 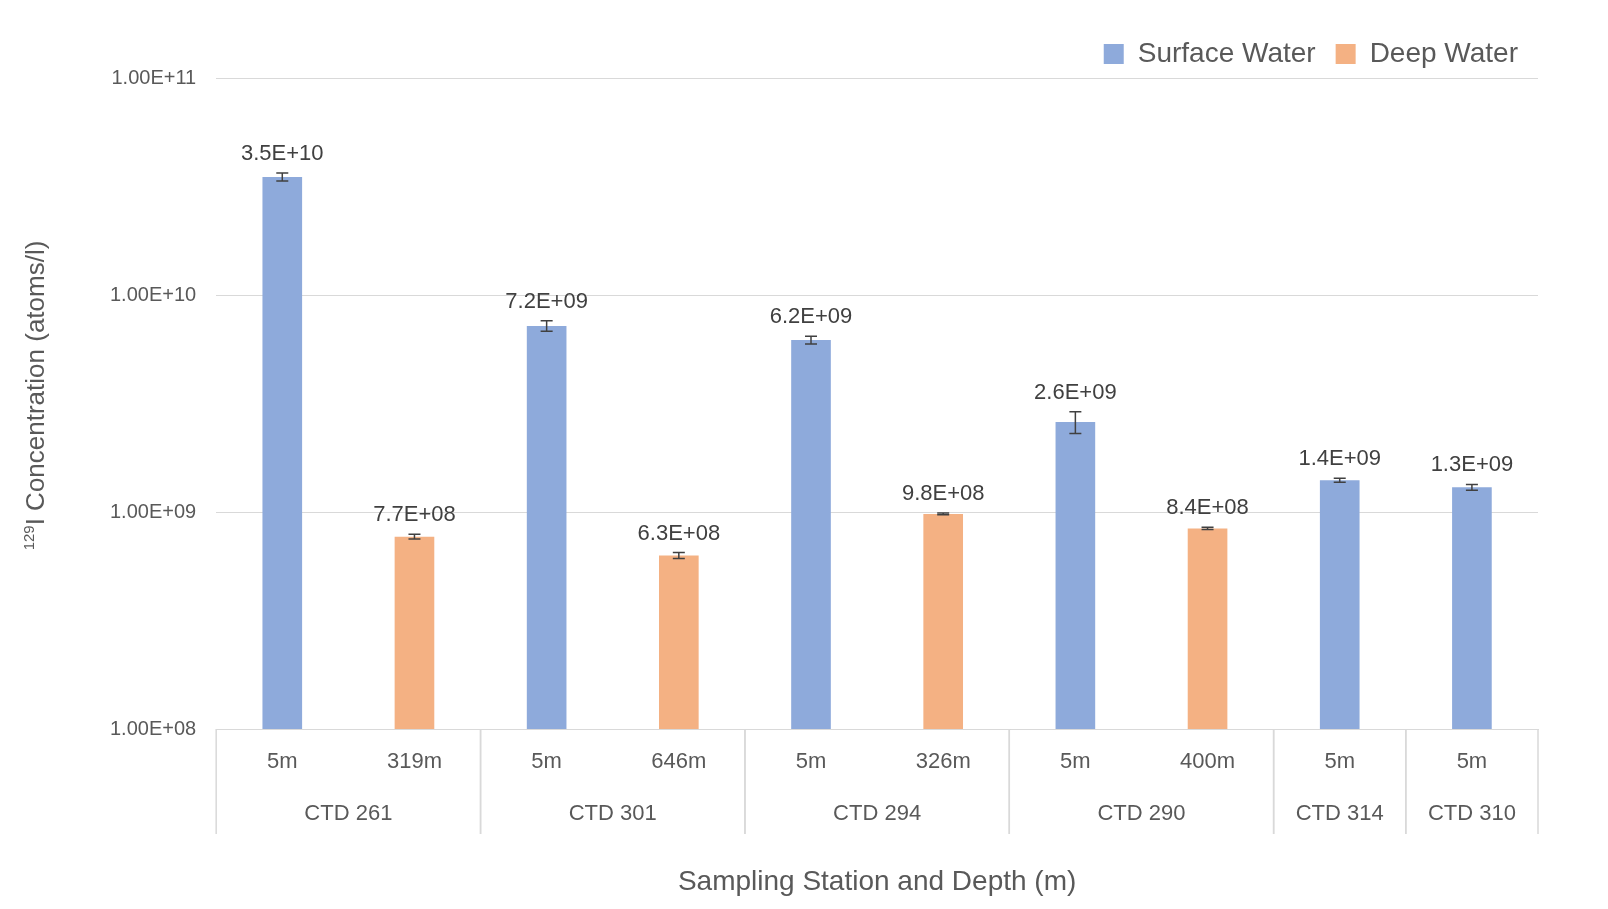 What do you see at coordinates (153, 293) in the screenshot?
I see `y-tick-label: 1.00E+10` at bounding box center [153, 293].